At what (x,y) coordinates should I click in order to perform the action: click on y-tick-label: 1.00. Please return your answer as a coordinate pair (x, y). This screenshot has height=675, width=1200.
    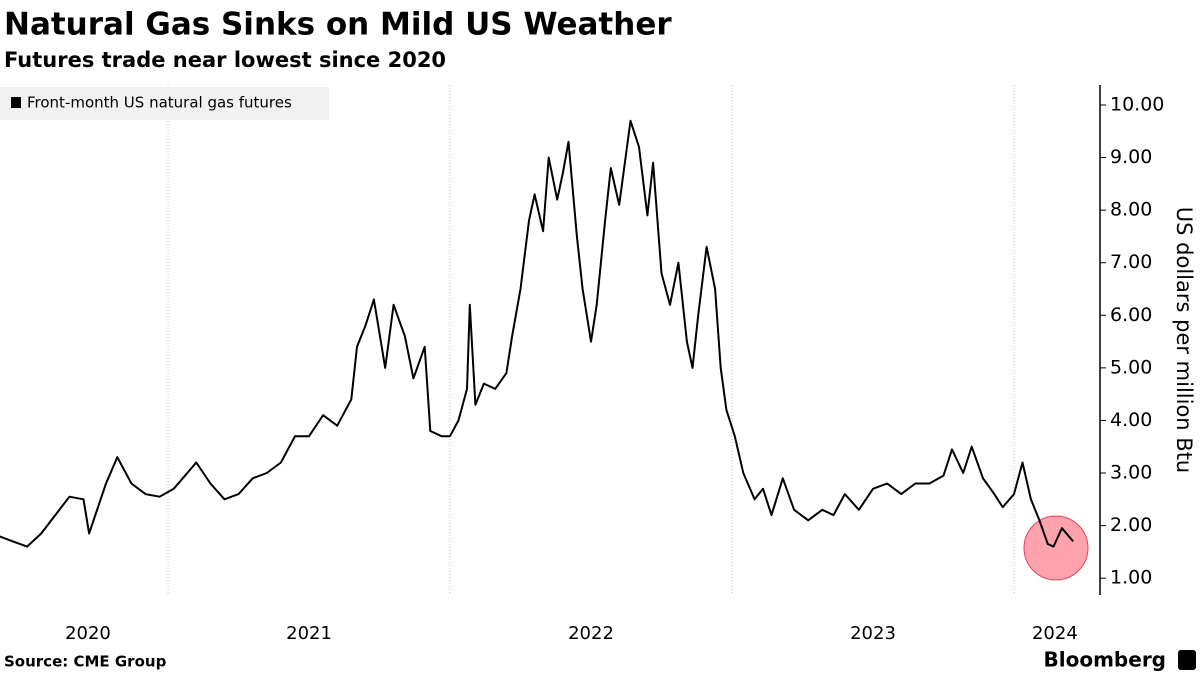
    Looking at the image, I should click on (1131, 578).